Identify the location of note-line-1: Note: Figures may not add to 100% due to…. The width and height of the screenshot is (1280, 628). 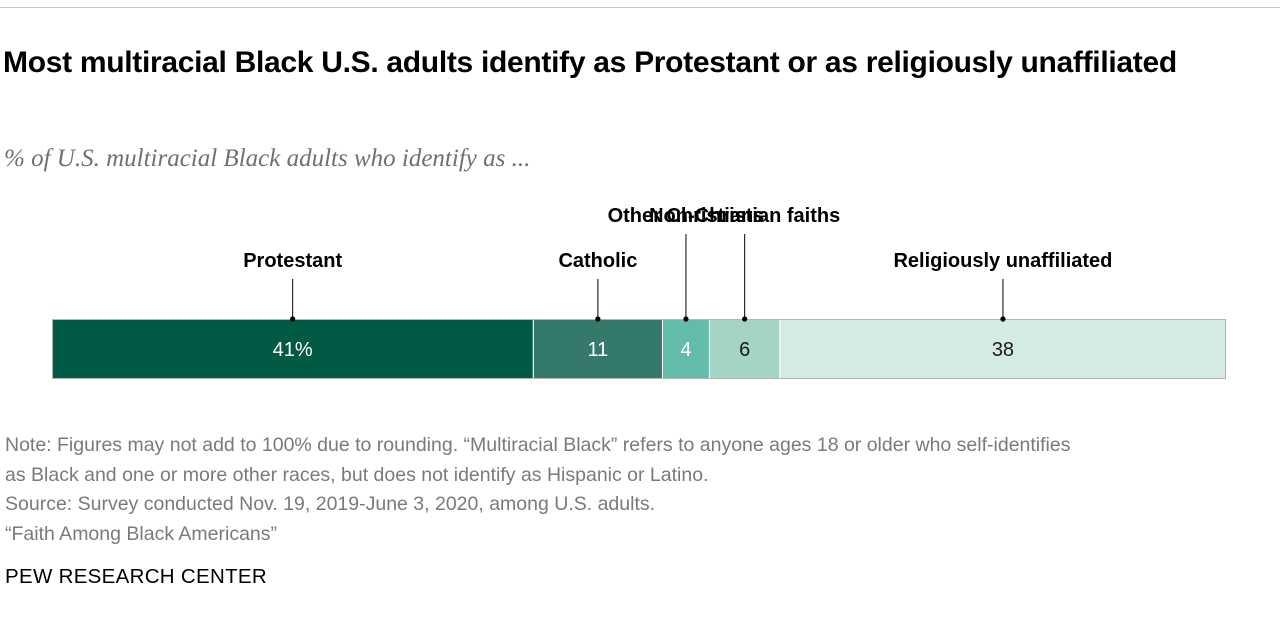
(538, 445).